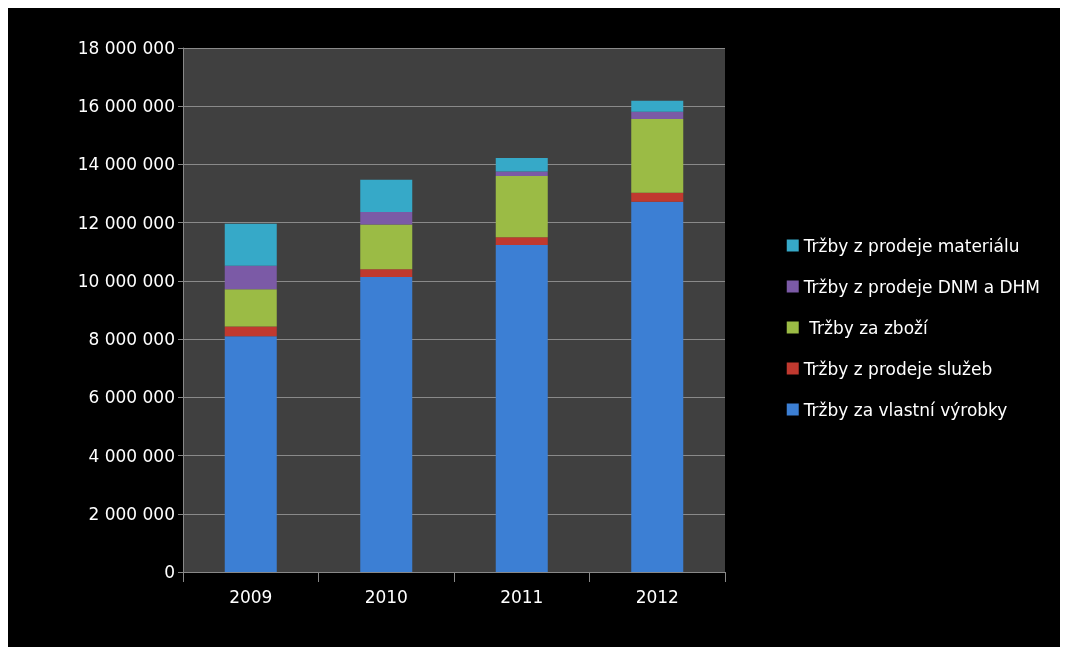  I want to click on y-tick-label: 4 000 000, so click(131, 455).